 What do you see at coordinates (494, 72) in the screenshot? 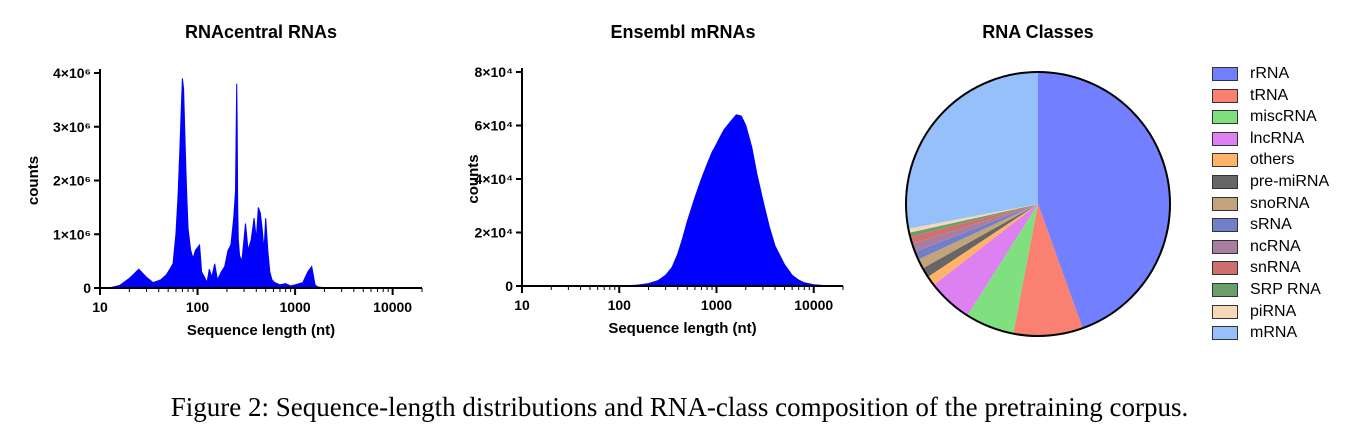
I see `y-tick-label: 8×10⁴` at bounding box center [494, 72].